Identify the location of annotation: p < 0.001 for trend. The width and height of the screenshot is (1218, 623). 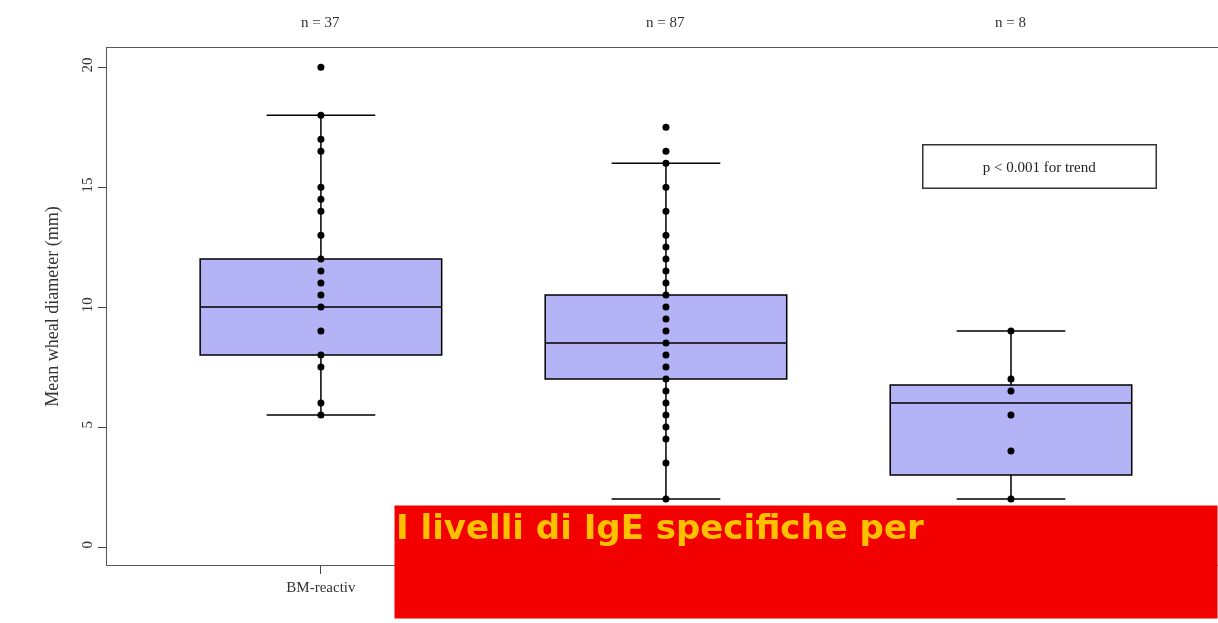
(1039, 166).